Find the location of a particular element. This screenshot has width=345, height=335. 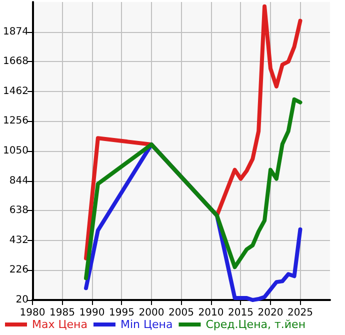

x-tick-label: 1995 is located at coordinates (121, 313).